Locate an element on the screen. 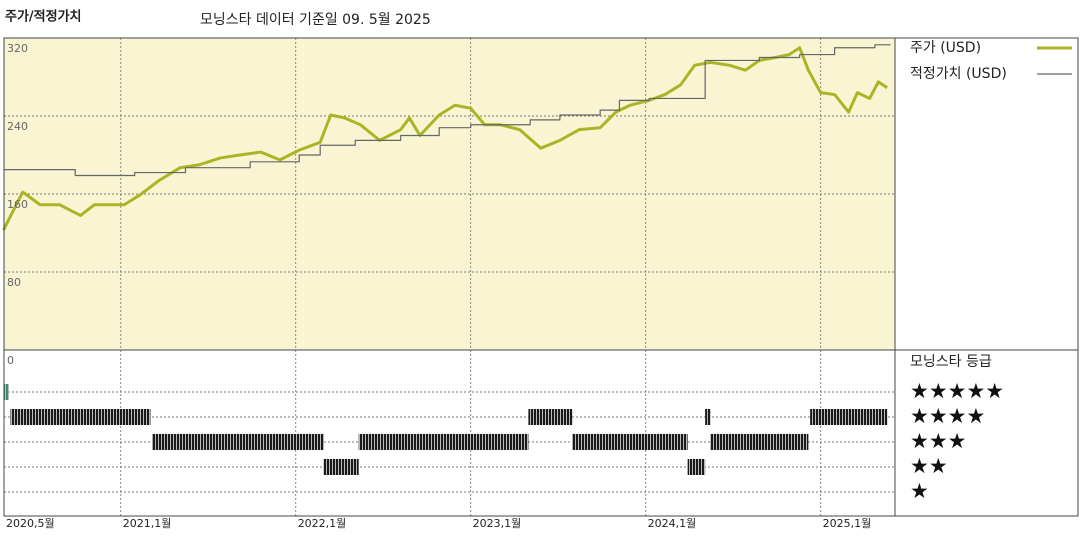 This screenshot has width=1080, height=540. legend-label: 주가 (USD) is located at coordinates (945, 48).